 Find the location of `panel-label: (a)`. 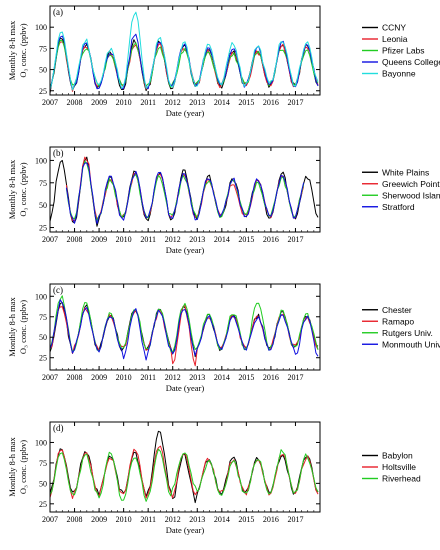

panel-label: (a) is located at coordinates (58, 12).